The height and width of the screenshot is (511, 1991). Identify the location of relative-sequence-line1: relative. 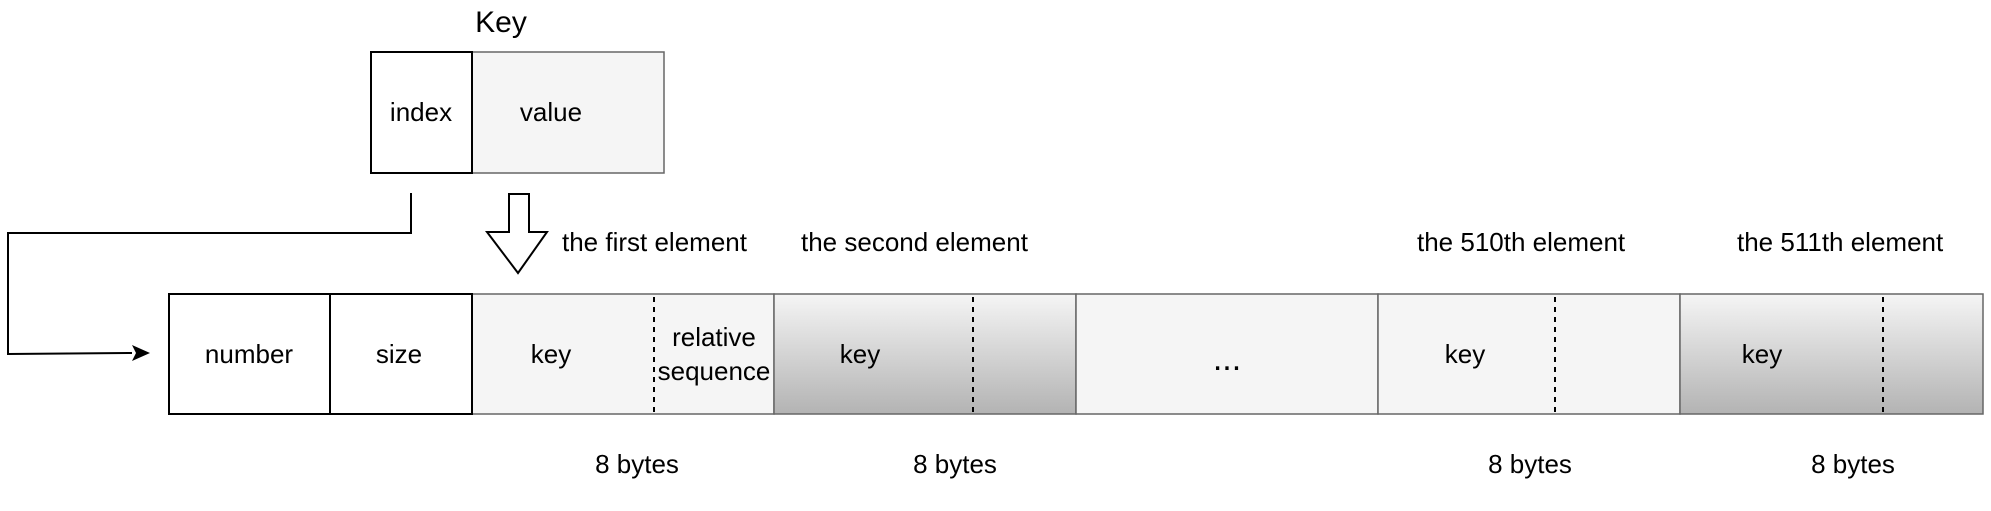
(714, 337).